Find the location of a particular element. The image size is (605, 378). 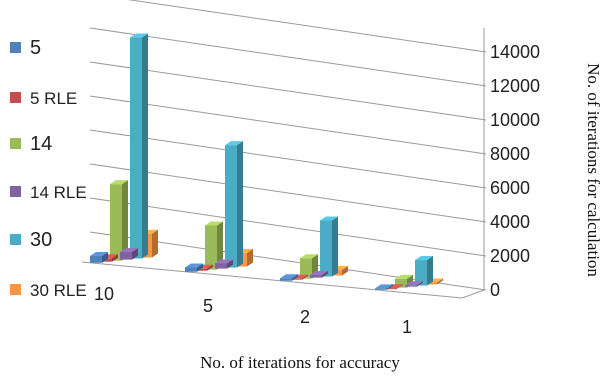

y-tick-labels: 0 2000 4000 6000 8000 10000 12000 14000 is located at coordinates (515, 171).